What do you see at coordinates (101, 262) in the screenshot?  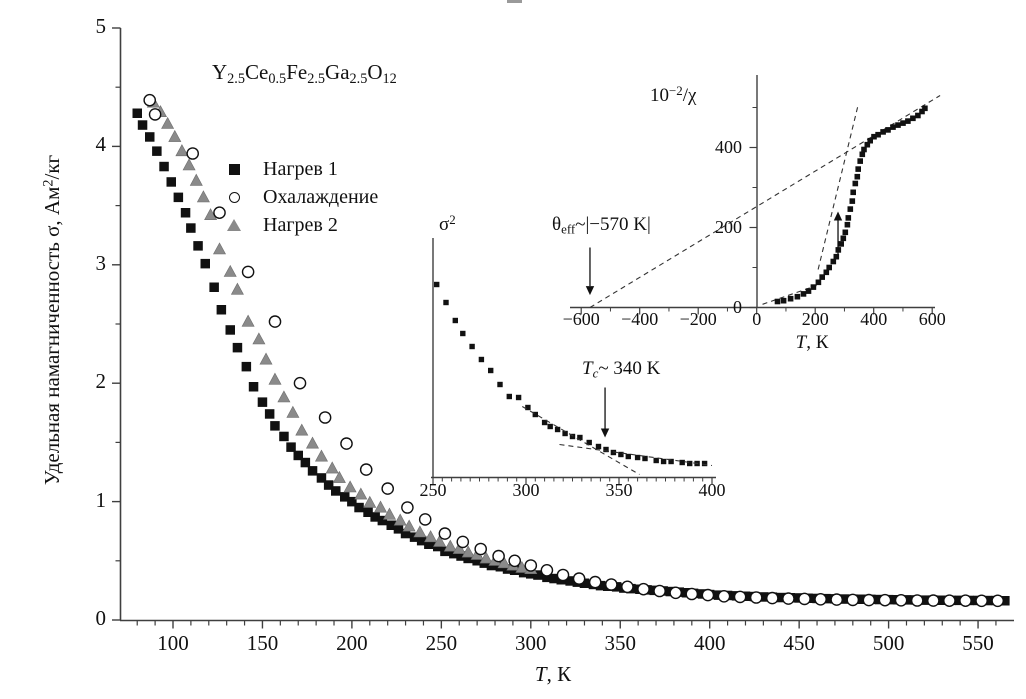 I see `y-tick-label-main: 3` at bounding box center [101, 262].